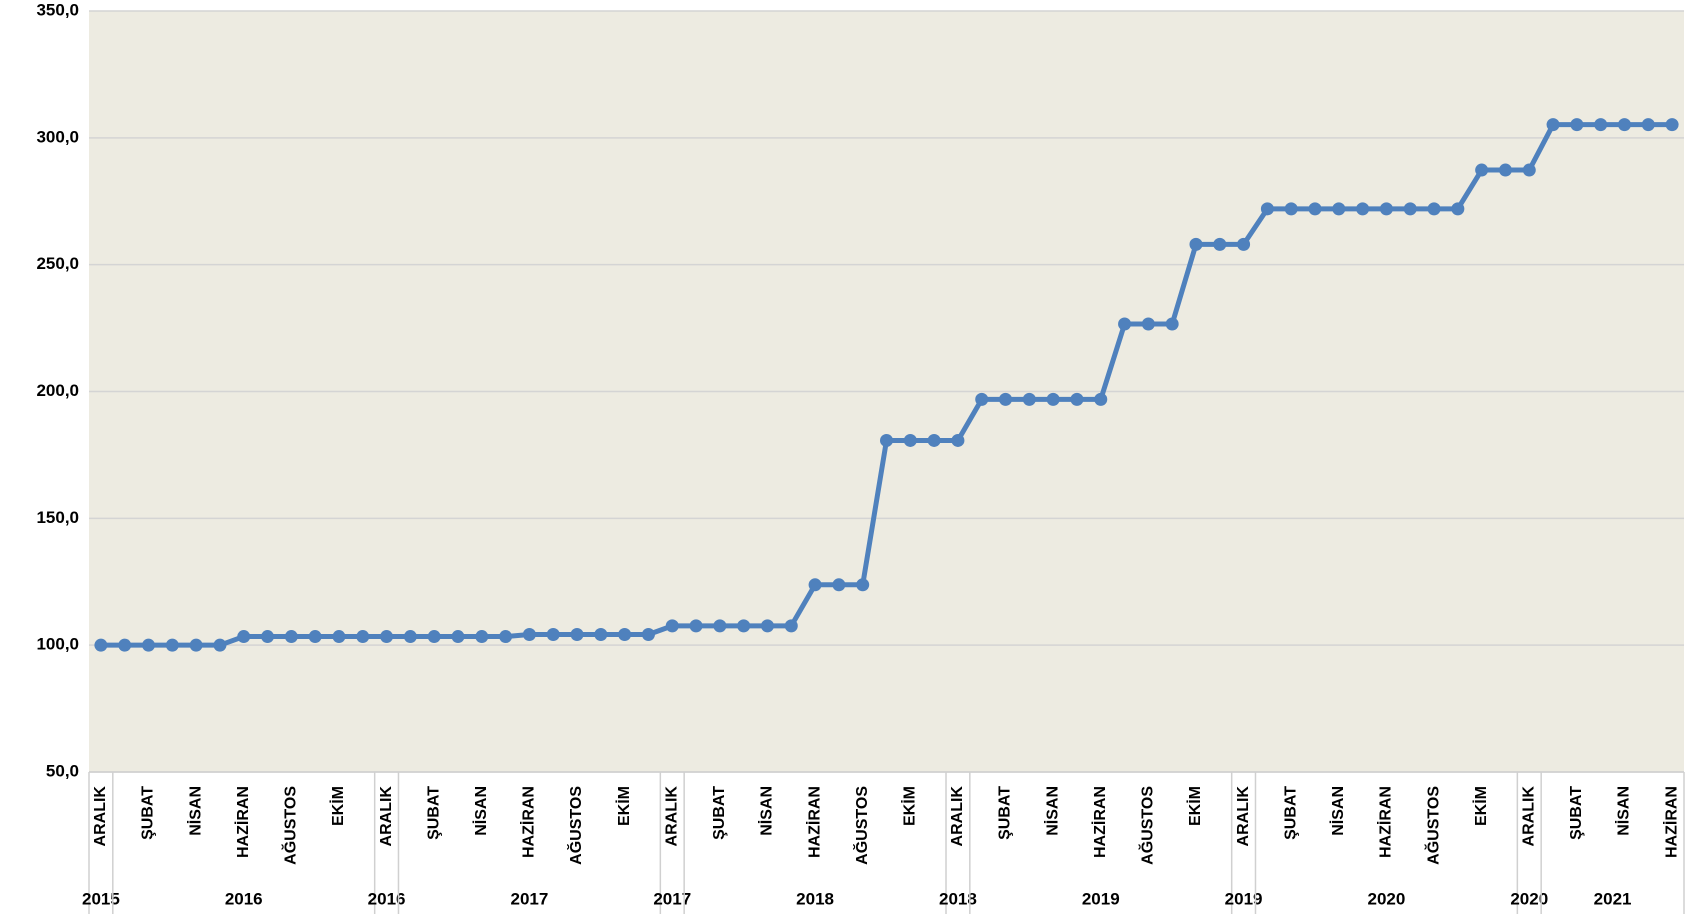 The image size is (1690, 914). What do you see at coordinates (57, 517) in the screenshot?
I see `y-tick-label: 150,0` at bounding box center [57, 517].